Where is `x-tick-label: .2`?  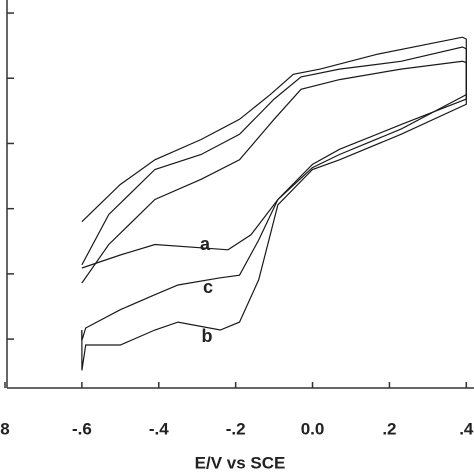
x-tick-label: .2 is located at coordinates (389, 428).